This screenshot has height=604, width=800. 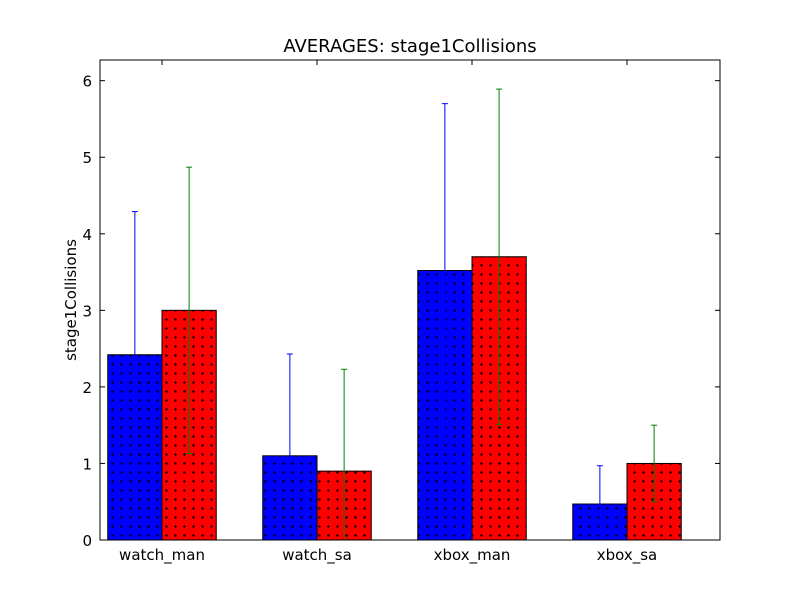 I want to click on y-tick-label: 3, so click(x=87, y=311).